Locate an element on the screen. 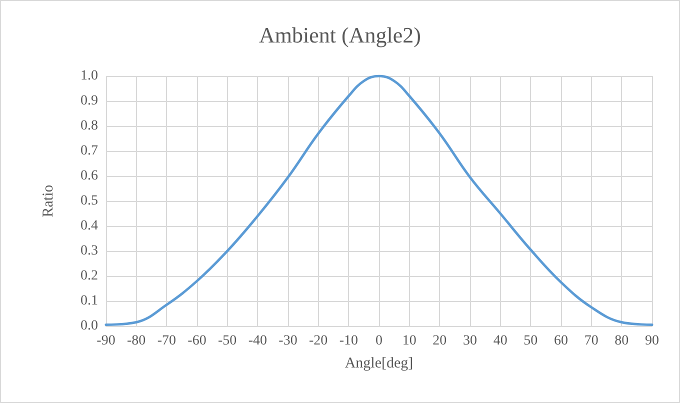 This screenshot has height=403, width=680. y-tick-label: 0.7 is located at coordinates (89, 151).